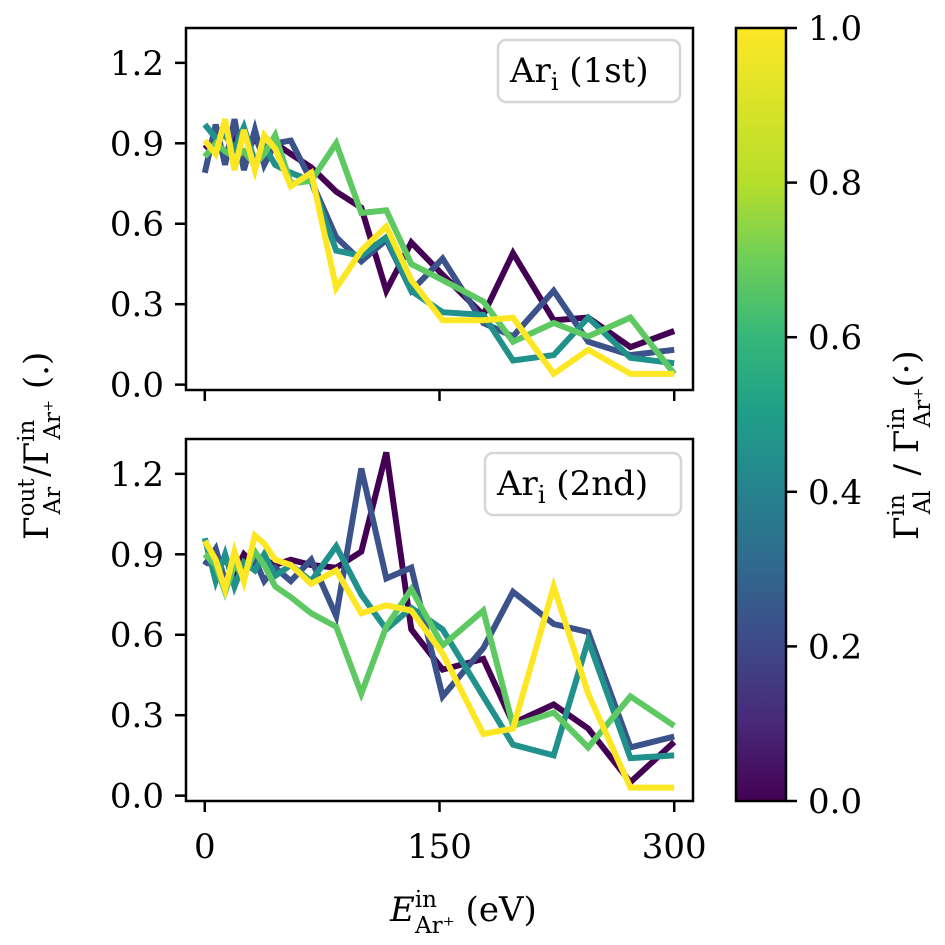 Image resolution: width=945 pixels, height=945 pixels. What do you see at coordinates (40, 446) in the screenshot?
I see `y-axis-title: ΓoutAr/ΓinAr⁺ (.)` at bounding box center [40, 446].